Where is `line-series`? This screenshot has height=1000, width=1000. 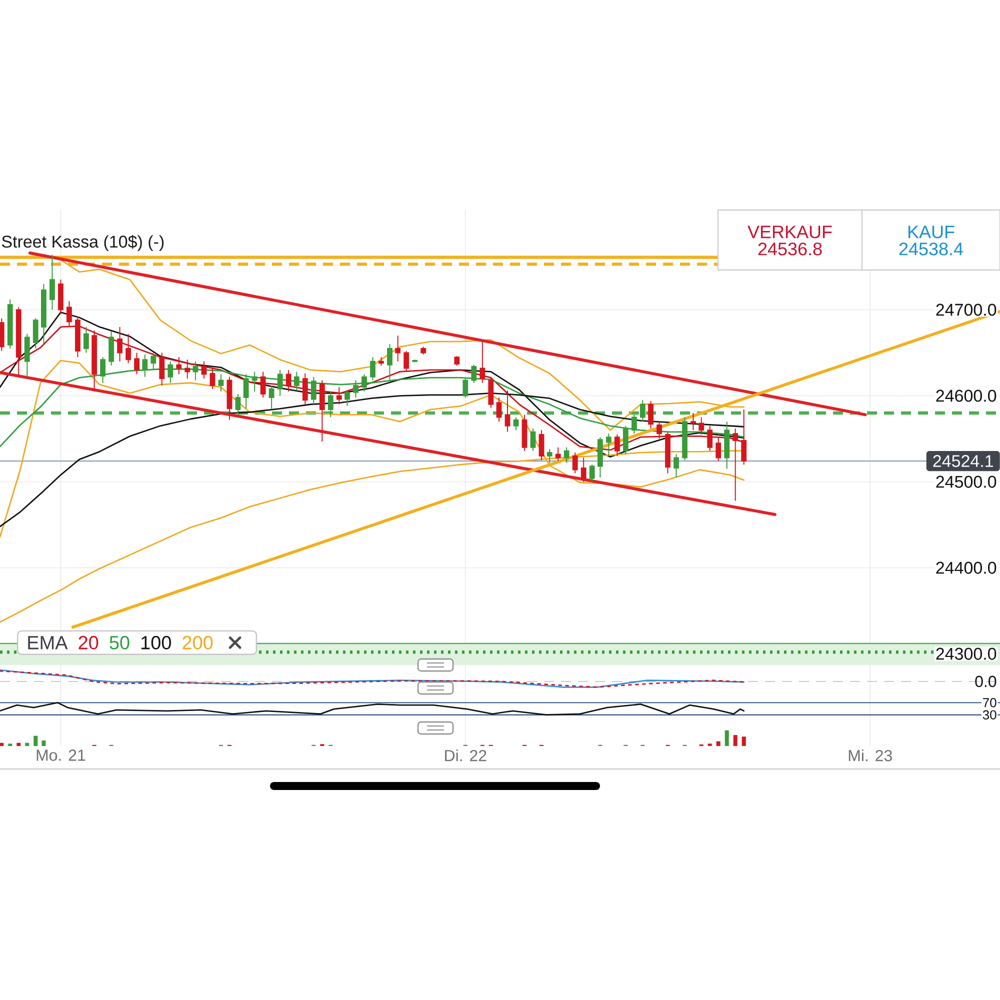
line-series is located at coordinates (372, 709).